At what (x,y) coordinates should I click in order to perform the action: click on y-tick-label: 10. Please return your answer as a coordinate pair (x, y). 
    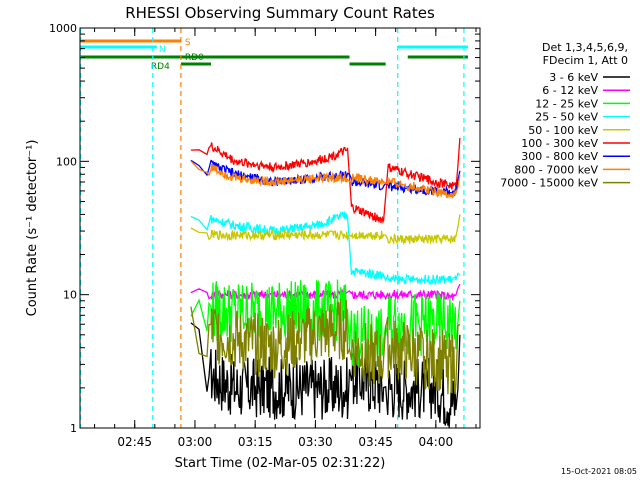
    Looking at the image, I should click on (70, 295).